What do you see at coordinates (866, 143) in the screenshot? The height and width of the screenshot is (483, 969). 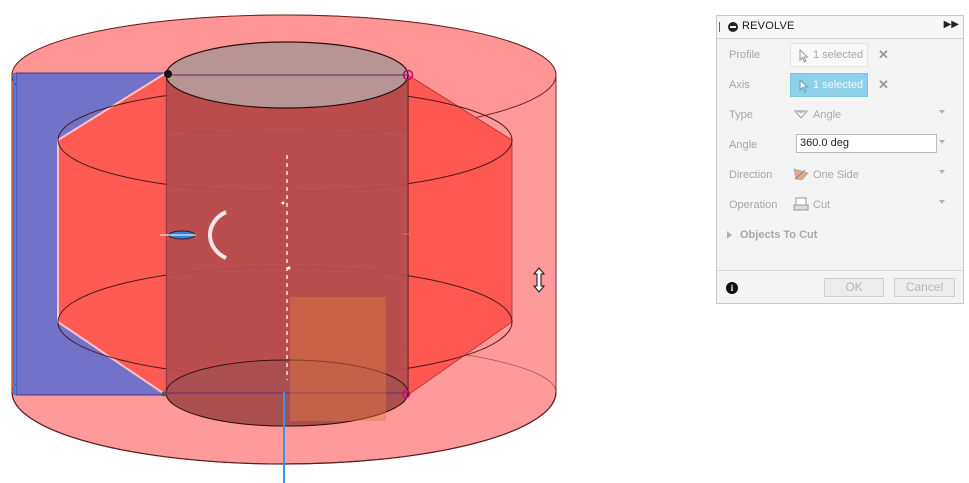 I see `angle-input: 360.0 deg` at bounding box center [866, 143].